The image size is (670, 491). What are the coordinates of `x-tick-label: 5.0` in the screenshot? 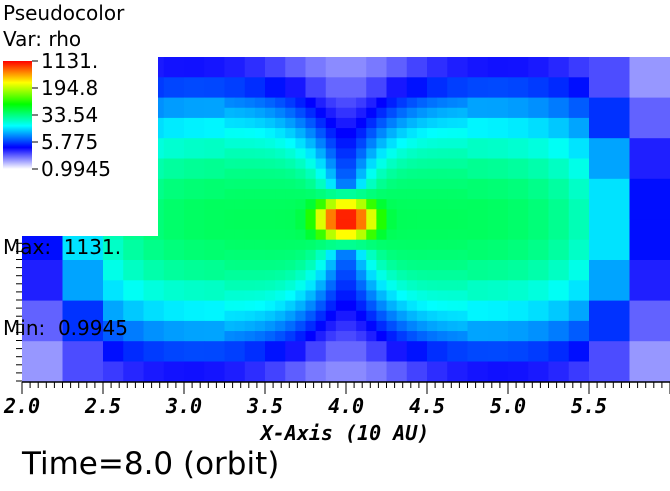 It's located at (508, 406).